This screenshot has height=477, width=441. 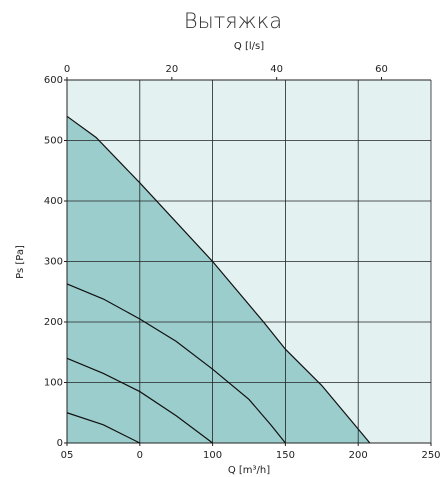 I want to click on y-tick-label: 100, so click(x=53, y=383).